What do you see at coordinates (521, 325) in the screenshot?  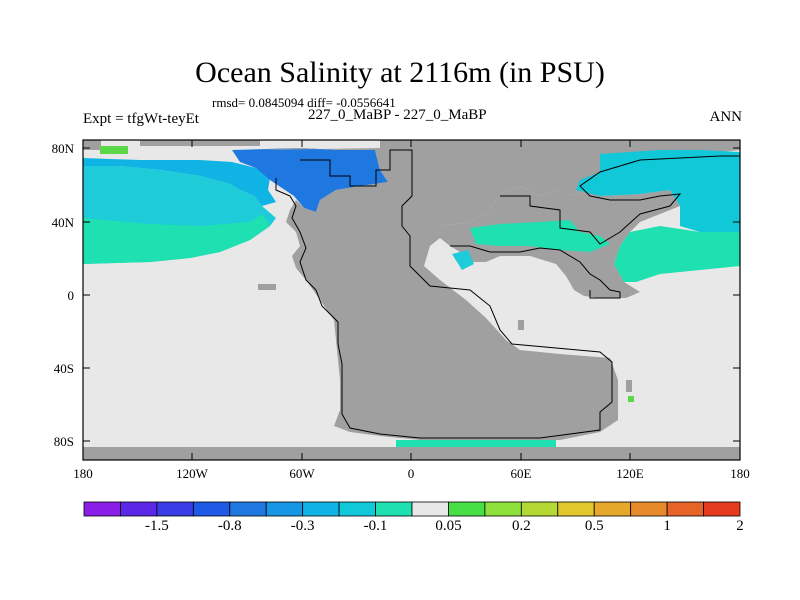 I see `island-east` at bounding box center [521, 325].